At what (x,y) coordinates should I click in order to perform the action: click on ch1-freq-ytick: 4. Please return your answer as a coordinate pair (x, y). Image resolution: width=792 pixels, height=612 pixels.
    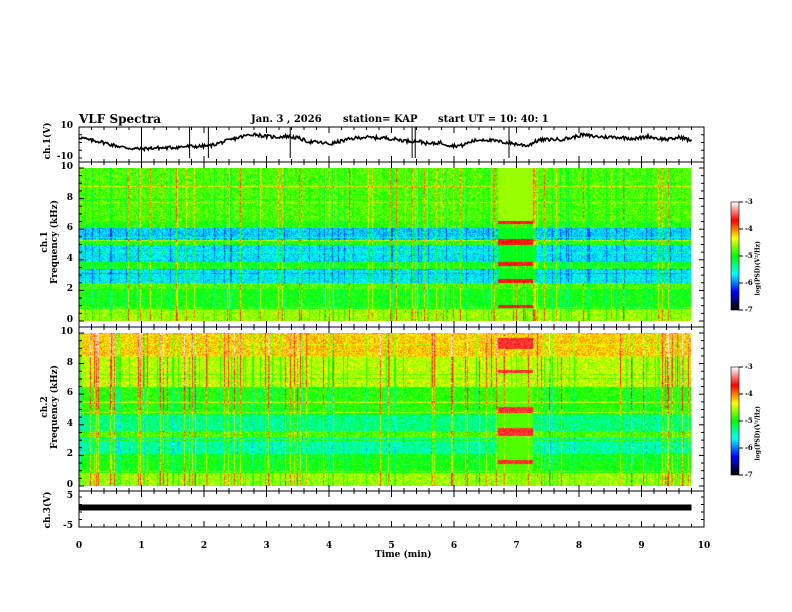
    Looking at the image, I should click on (69, 258).